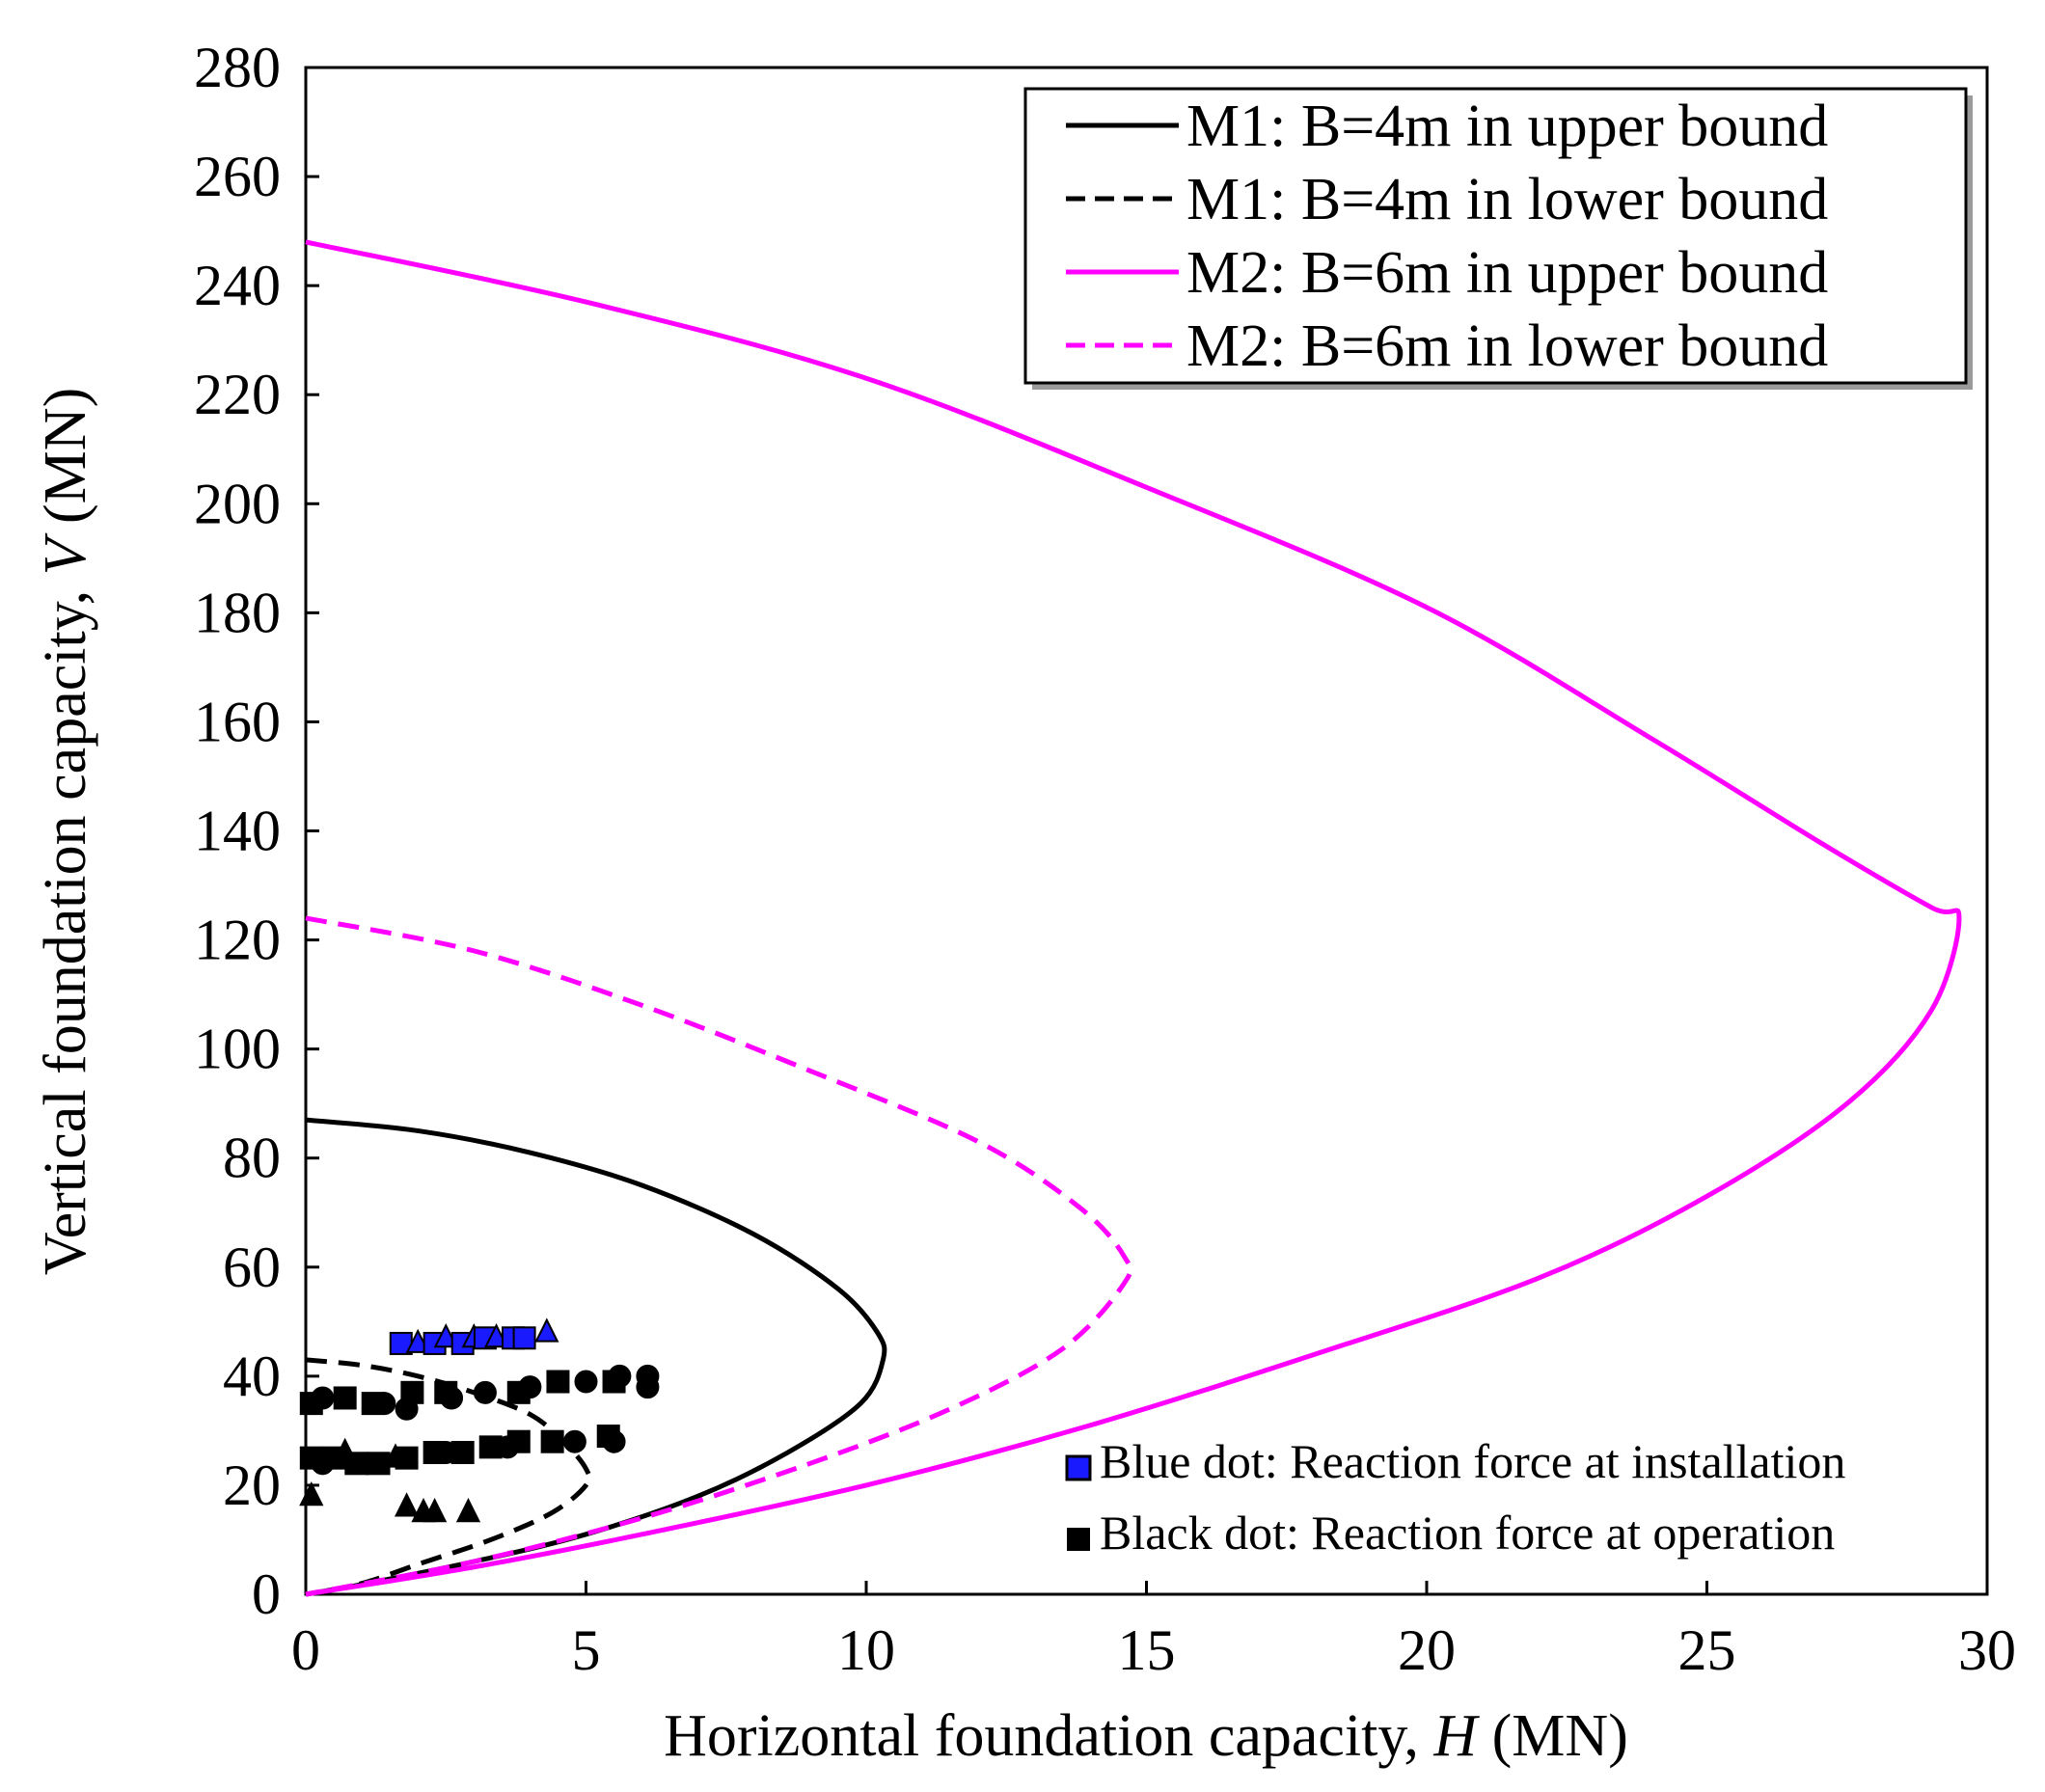  Describe the element at coordinates (1507, 346) in the screenshot. I see `legend-label-4: M2: B=6m in lower bound` at that location.